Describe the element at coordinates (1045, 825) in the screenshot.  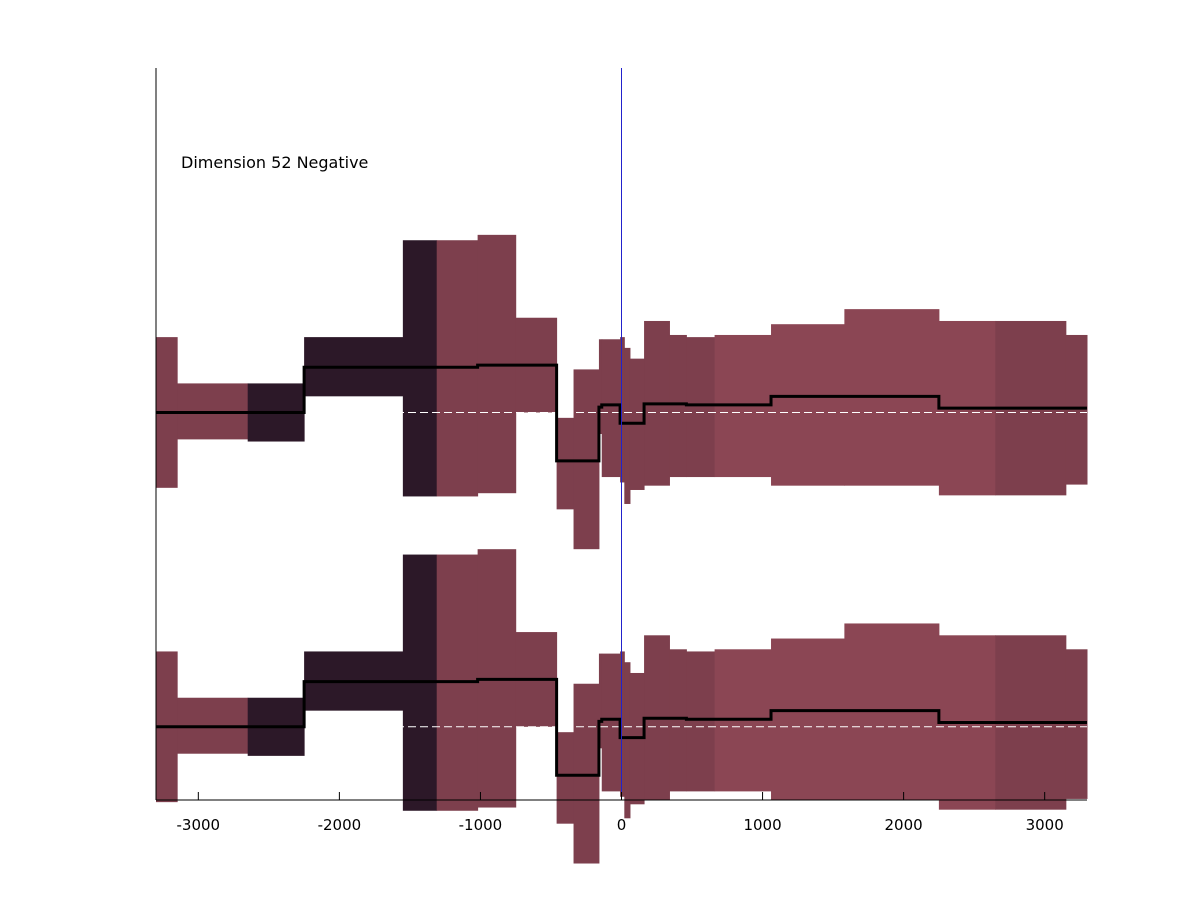
I see `x-tick-label: 3000` at that location.